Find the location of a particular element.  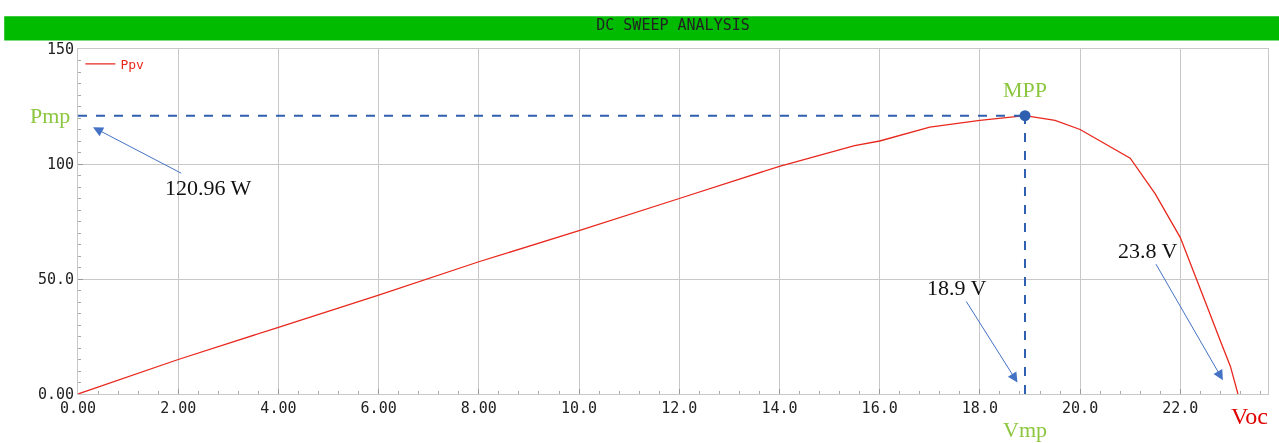

x-tick-label: 18.0 is located at coordinates (979, 408).